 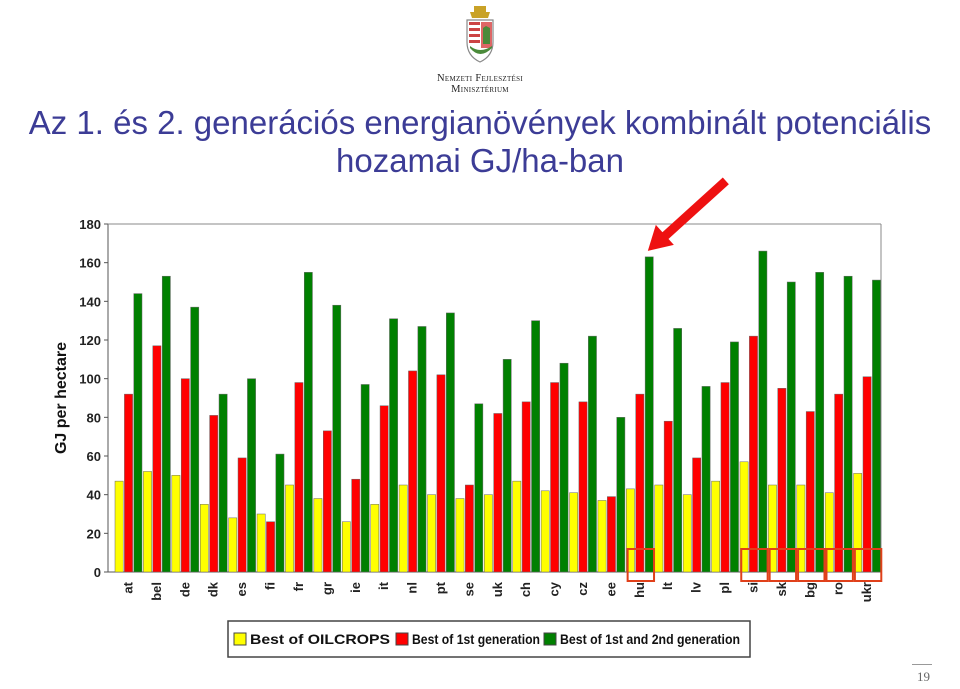 What do you see at coordinates (468, 589) in the screenshot?
I see `x-tick-label-se: se` at bounding box center [468, 589].